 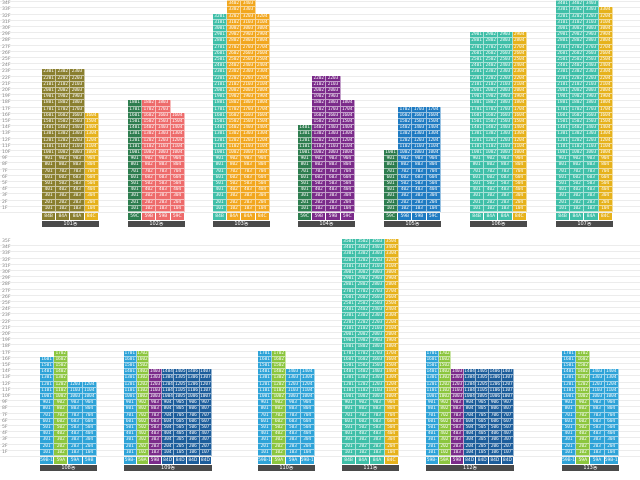 I want to click on unit-cell: 1403, so click(x=419, y=128).